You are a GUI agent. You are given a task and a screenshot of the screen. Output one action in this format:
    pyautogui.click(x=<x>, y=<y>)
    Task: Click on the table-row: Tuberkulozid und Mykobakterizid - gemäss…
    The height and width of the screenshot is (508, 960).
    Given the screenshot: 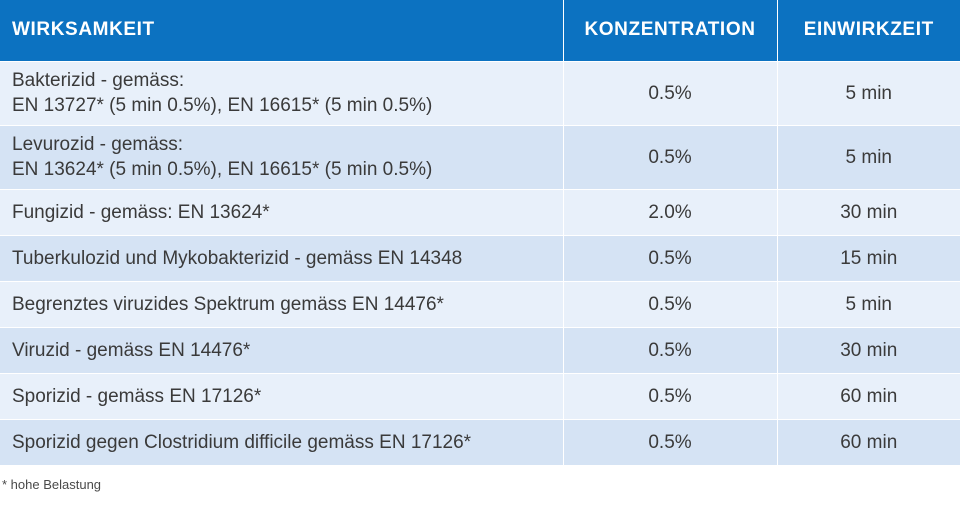 What is the action you would take?
    pyautogui.click(x=480, y=257)
    